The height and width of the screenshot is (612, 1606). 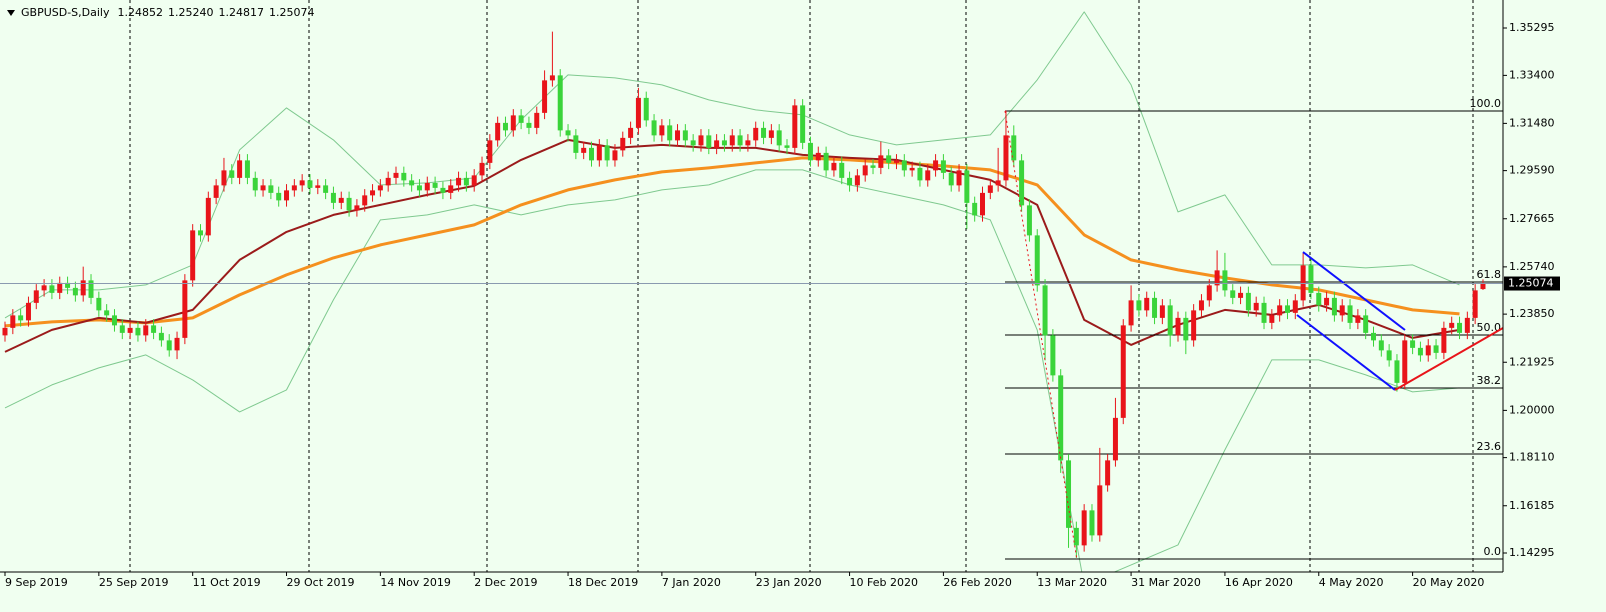 I want to click on y-tick-label: 1.14295, so click(x=1532, y=552).